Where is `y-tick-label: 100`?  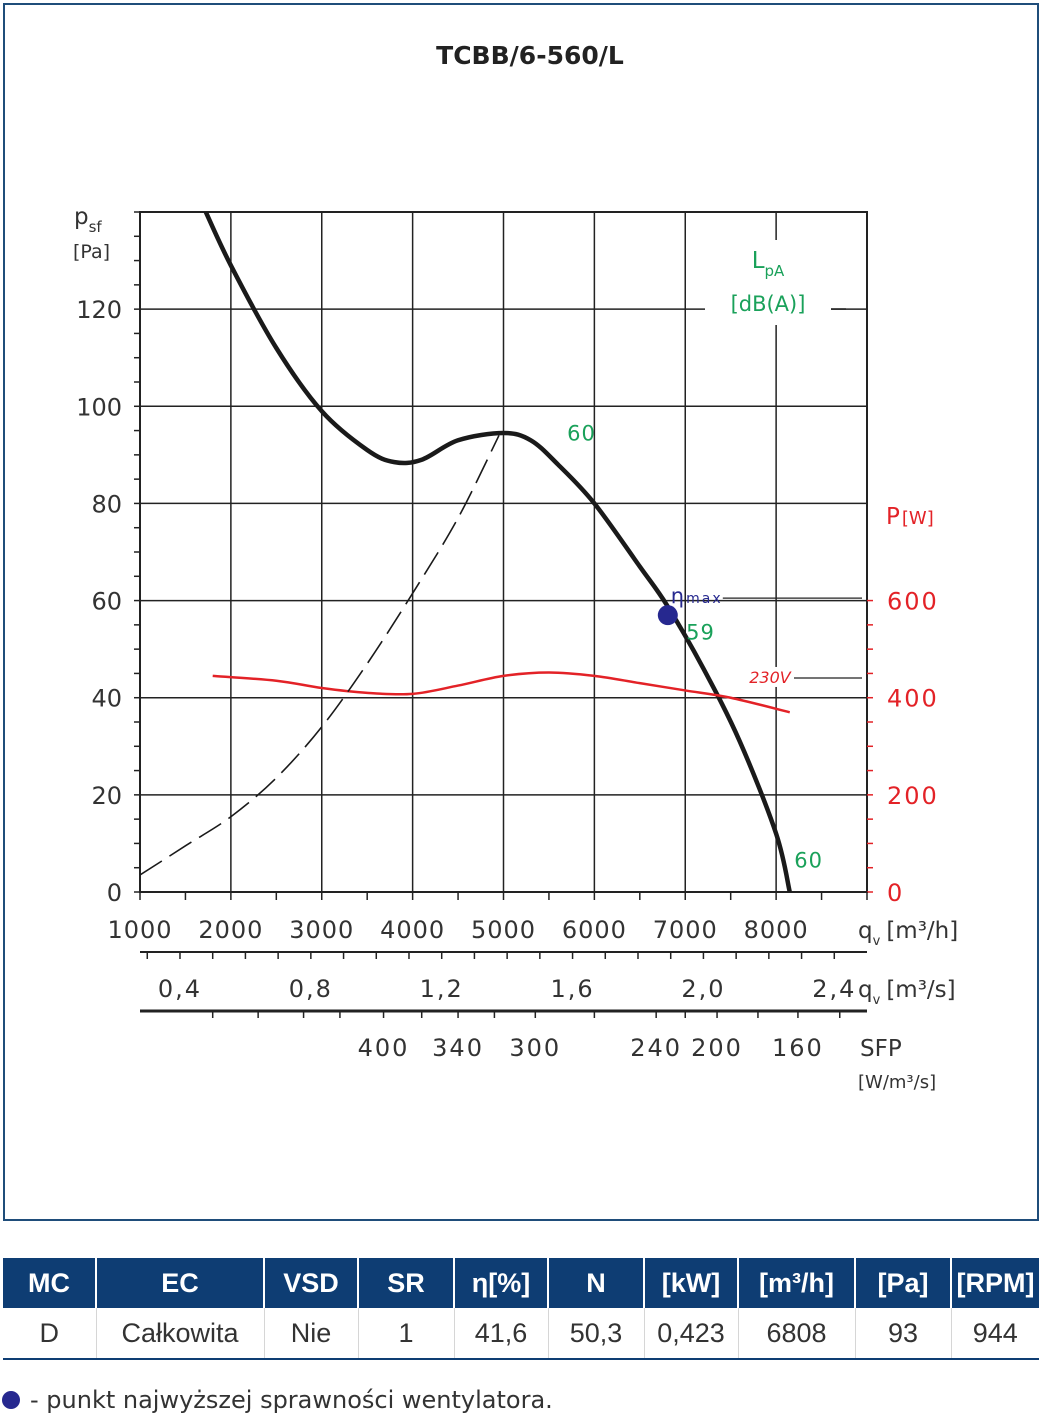 y-tick-label: 100 is located at coordinates (99, 407).